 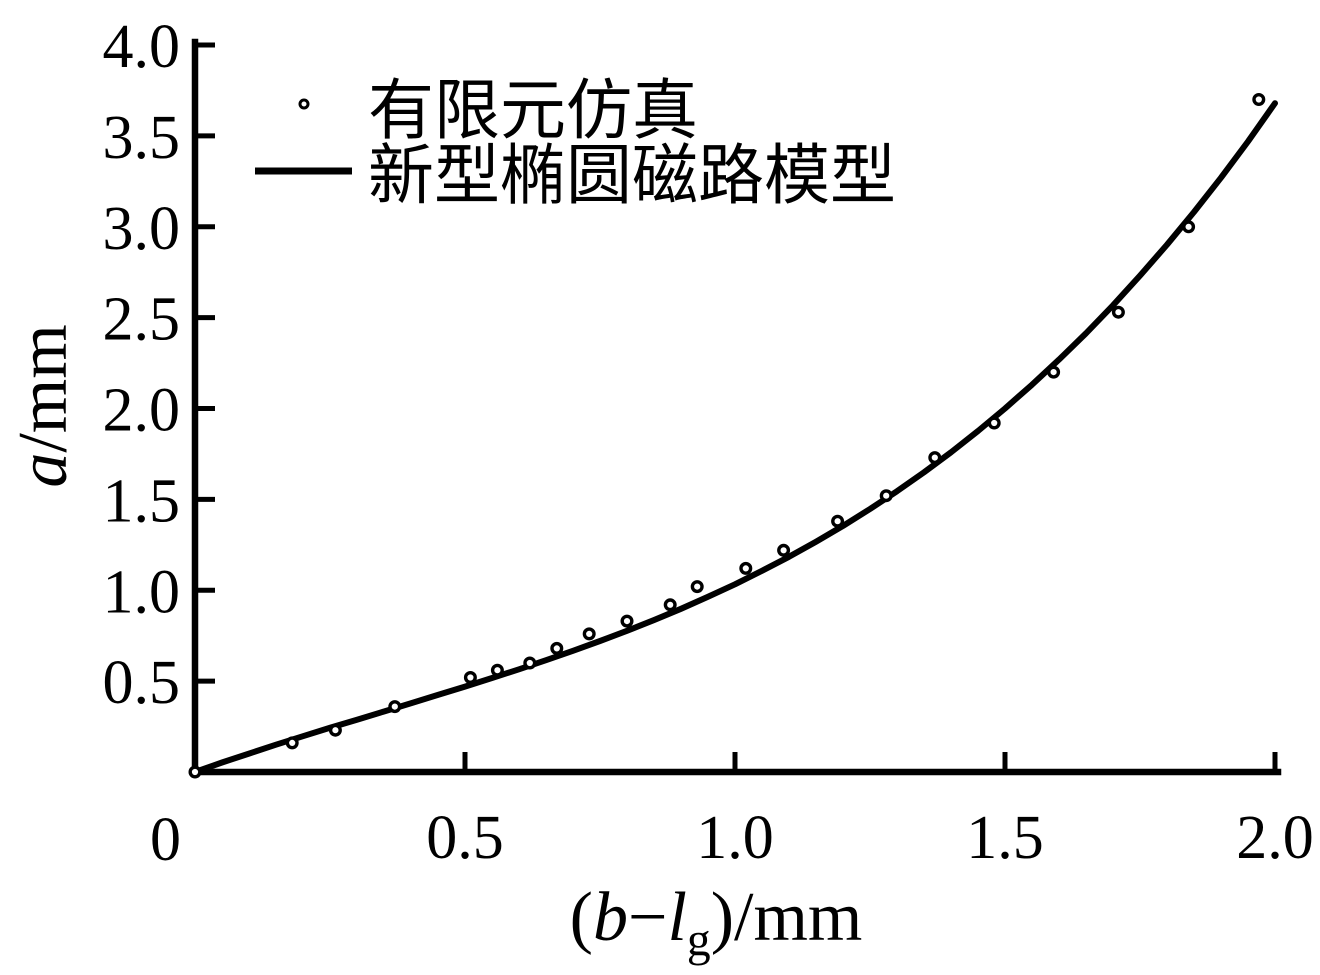 I want to click on y-axis-title: a/mm, so click(x=43, y=405).